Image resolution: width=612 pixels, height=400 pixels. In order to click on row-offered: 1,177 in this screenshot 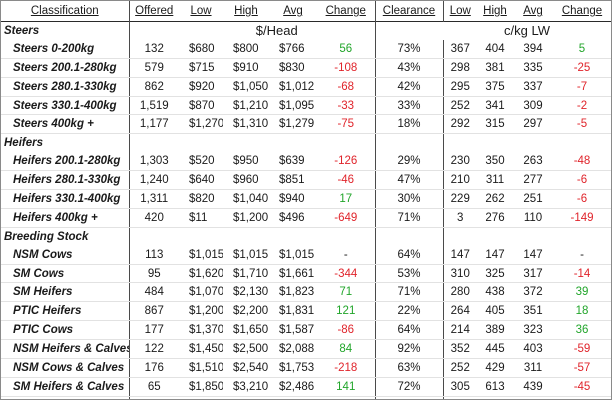, I will do `click(154, 124)`.